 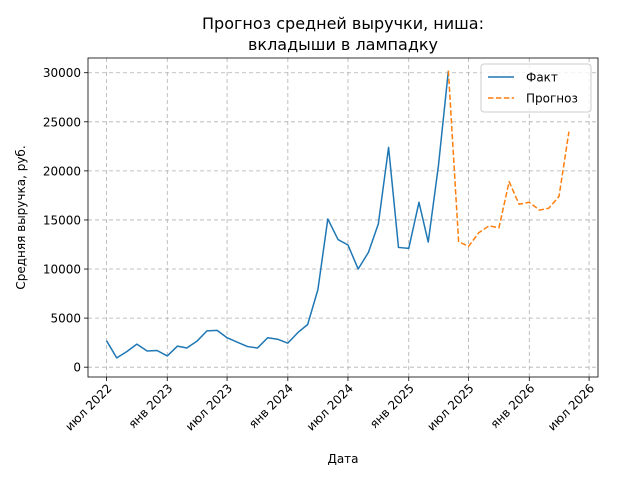 What do you see at coordinates (209, 407) in the screenshot?
I see `x-tick-label: июл 2023` at bounding box center [209, 407].